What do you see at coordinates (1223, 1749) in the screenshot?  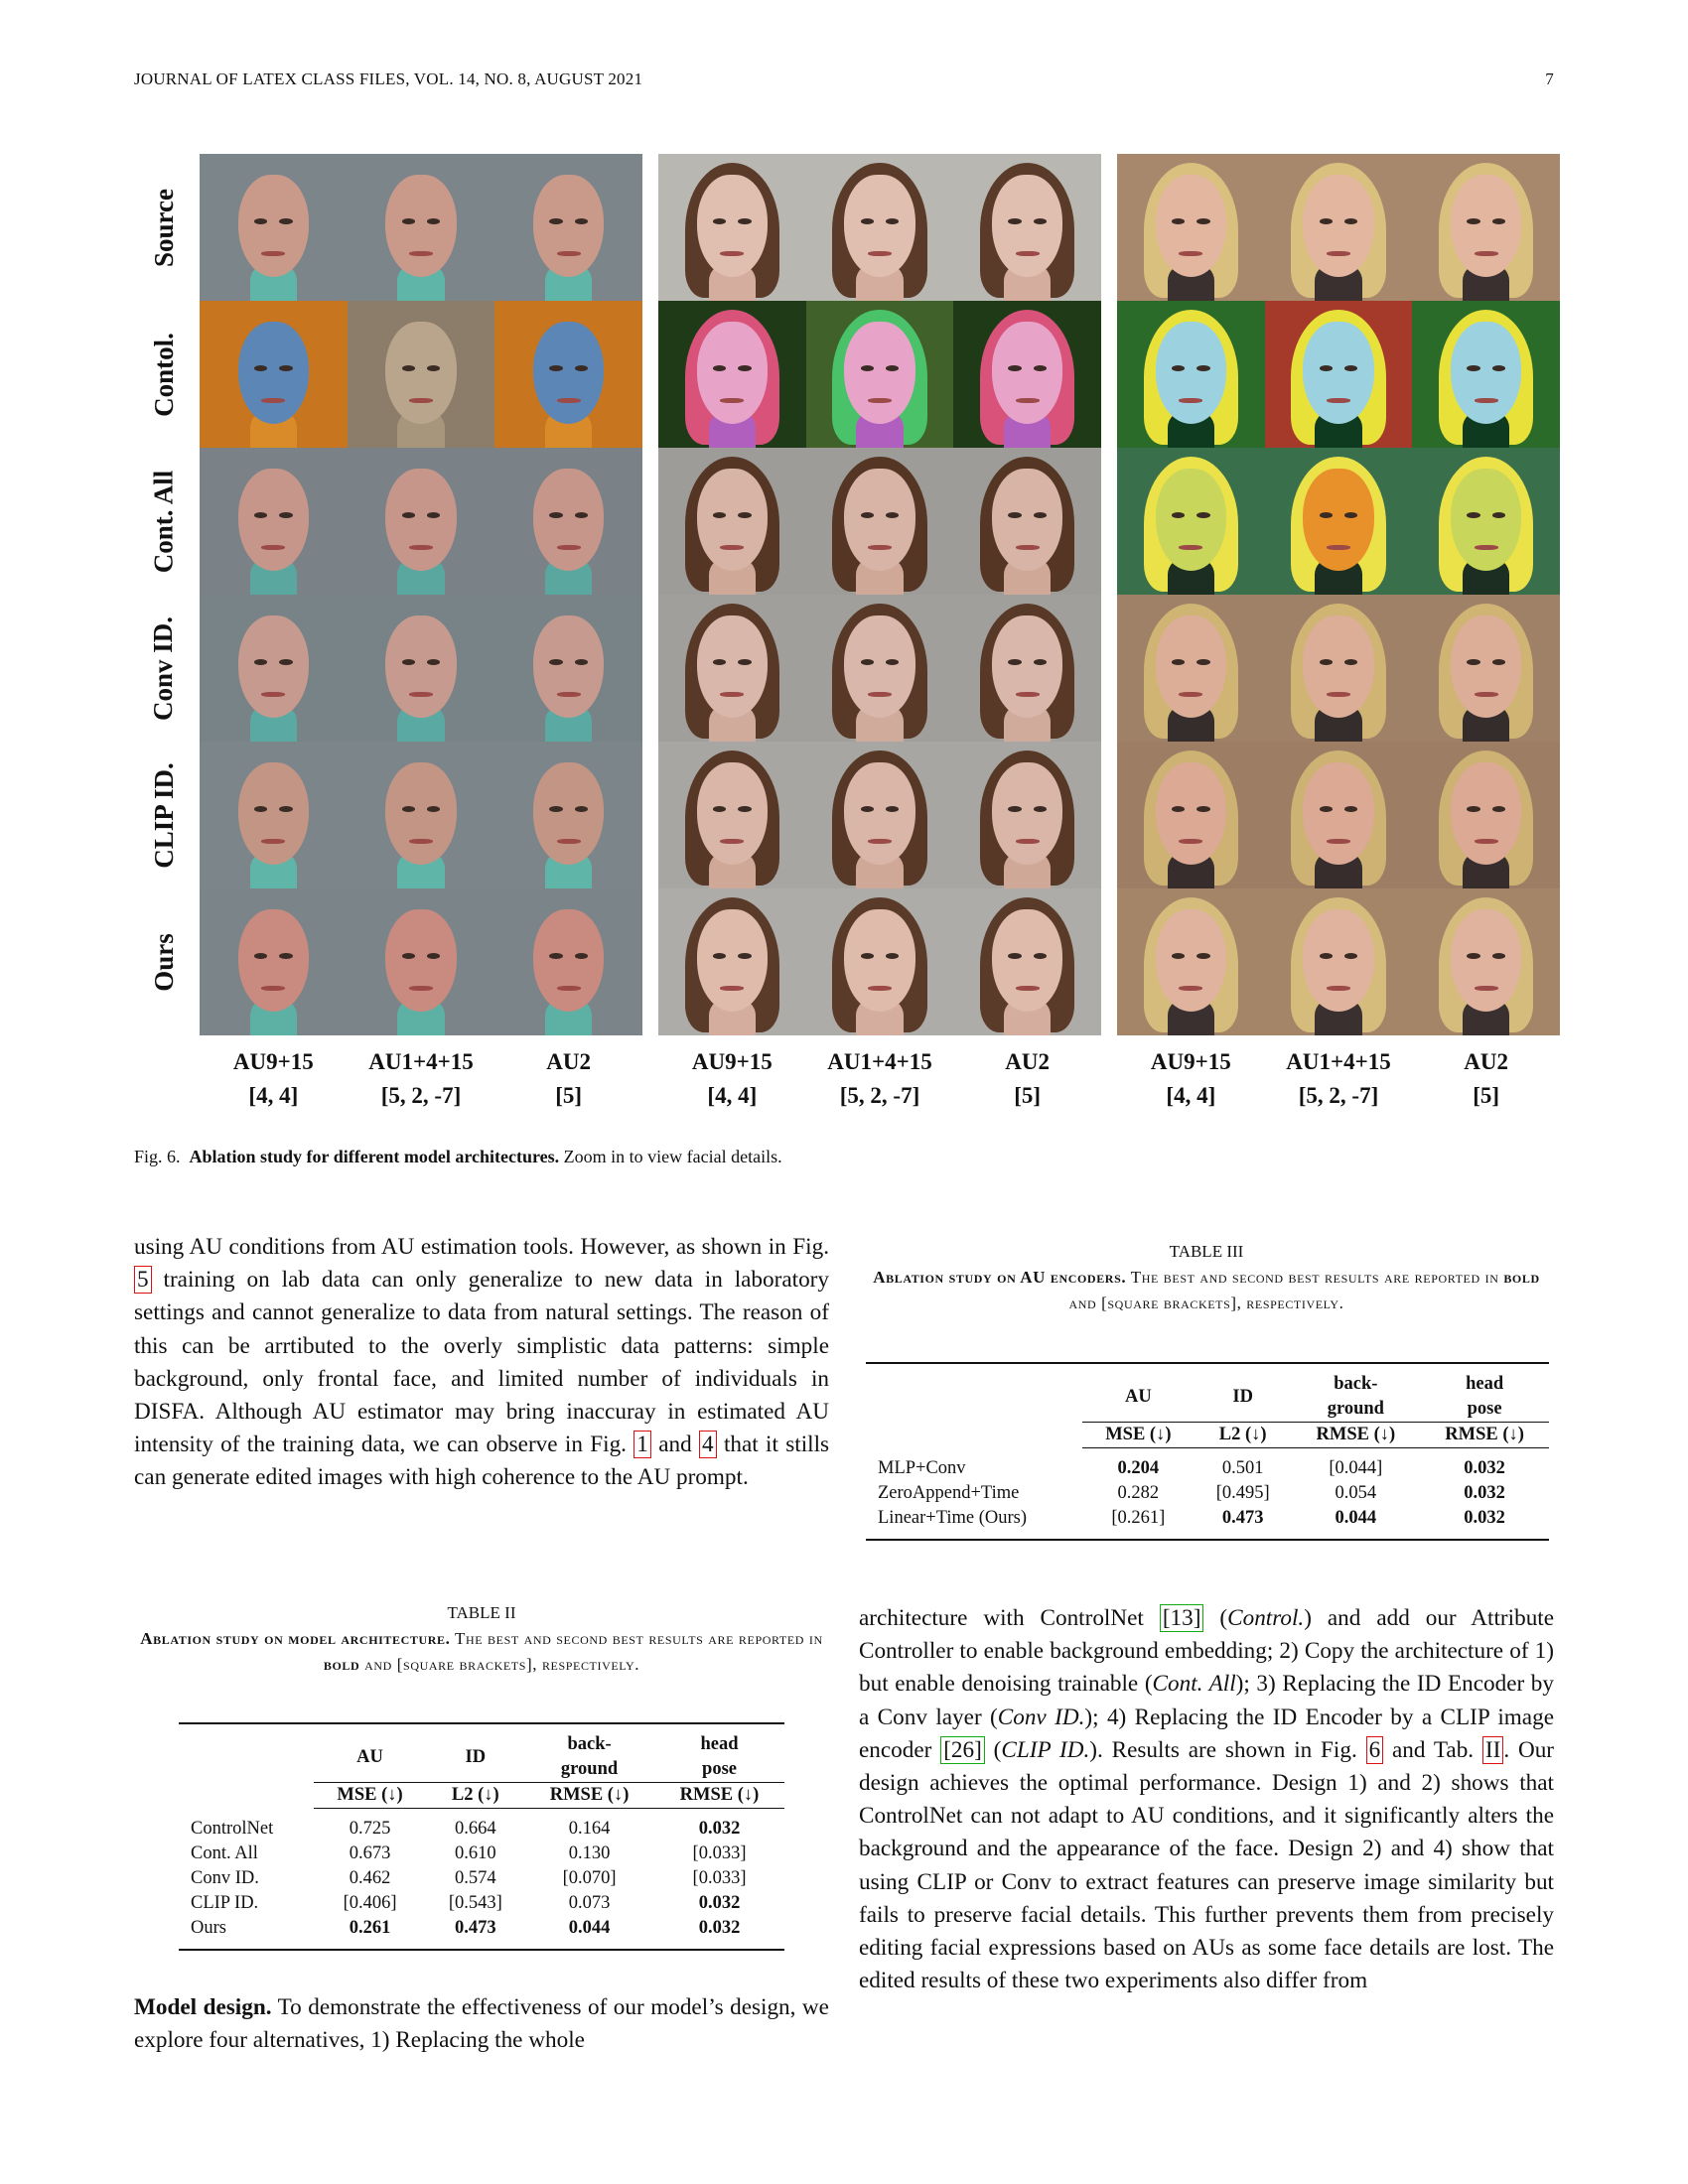 I see `text-span: ). Results are shown in Fig.` at bounding box center [1223, 1749].